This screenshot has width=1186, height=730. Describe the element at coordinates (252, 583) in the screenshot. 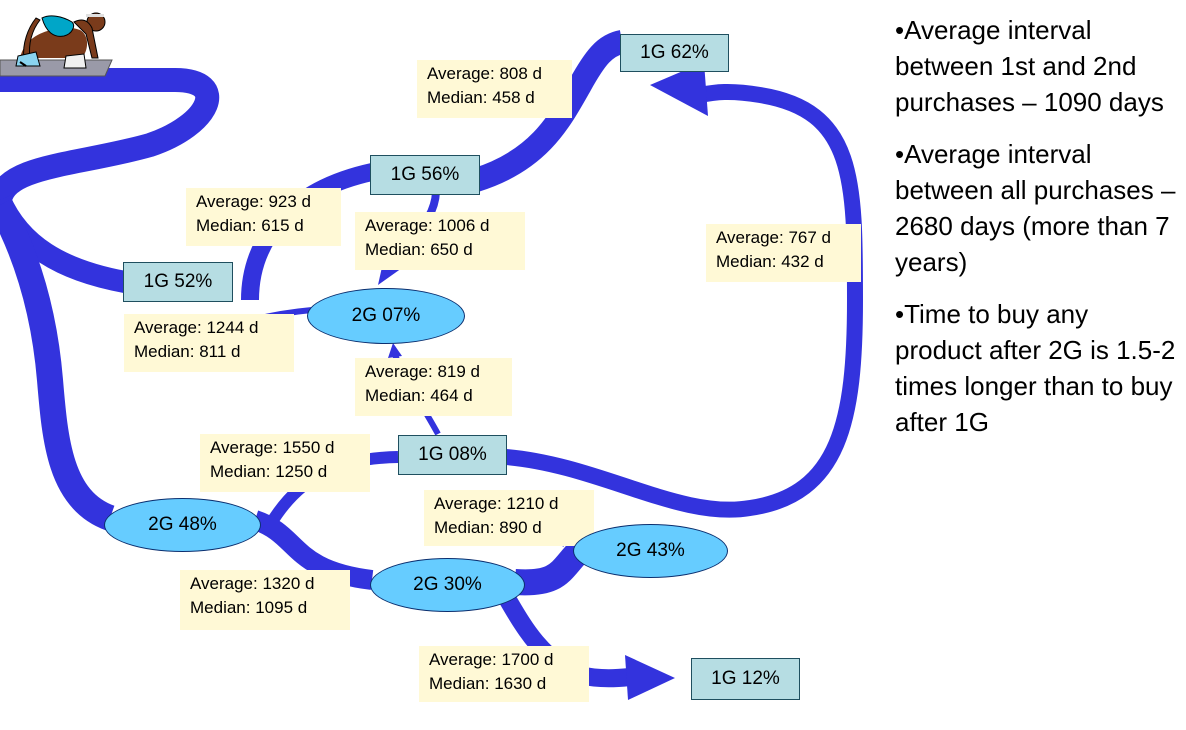

I see `average-label: Average: 1320 d` at that location.